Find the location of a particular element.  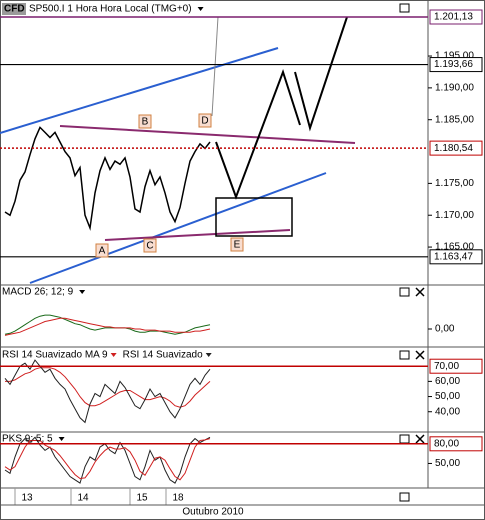

legend-entry: RSI 14 Suavizado MA 9 is located at coordinates (55, 355).